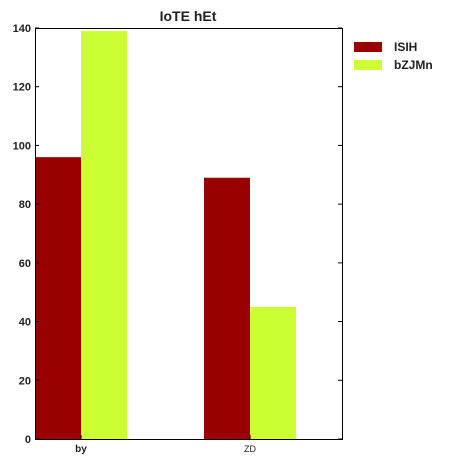 The width and height of the screenshot is (464, 464). What do you see at coordinates (25, 264) in the screenshot?
I see `y-tick-label: 60` at bounding box center [25, 264].